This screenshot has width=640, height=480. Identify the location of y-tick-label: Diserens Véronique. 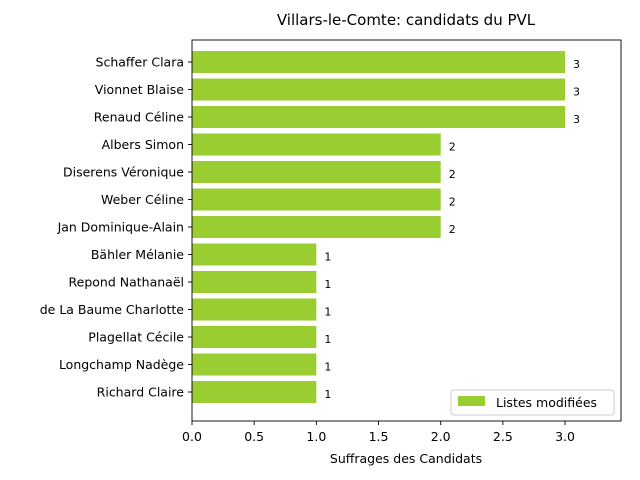
(123, 172).